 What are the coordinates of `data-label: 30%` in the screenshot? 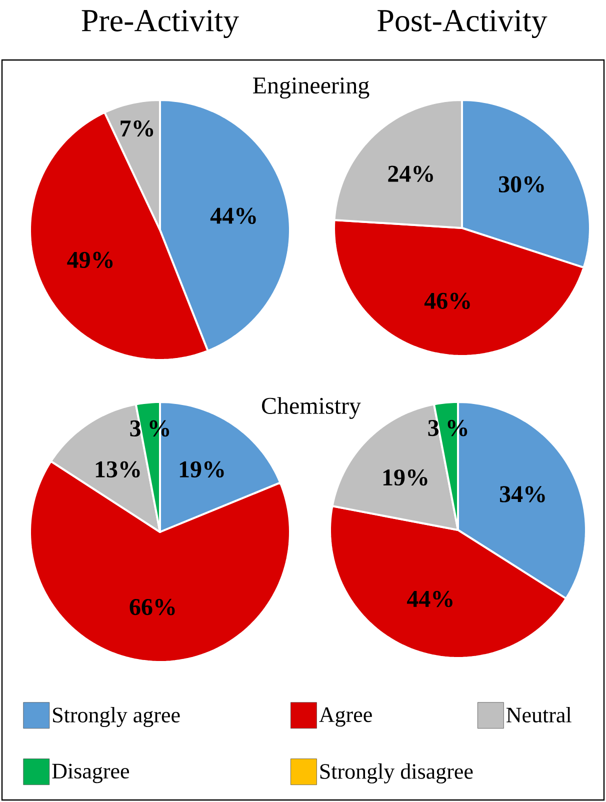 It's located at (521, 184).